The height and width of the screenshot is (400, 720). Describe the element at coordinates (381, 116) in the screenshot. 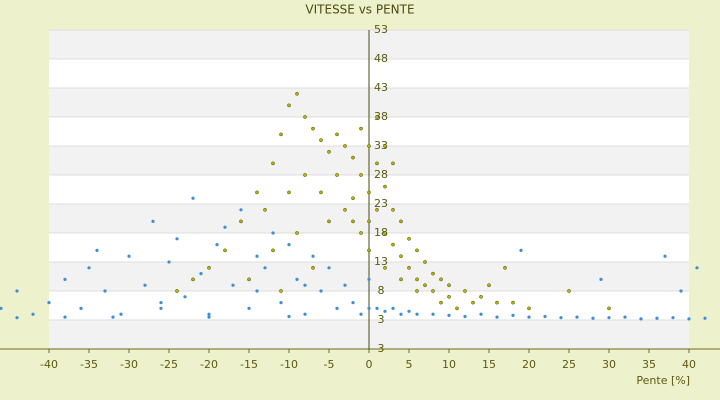

I see `y-tick-label: 38` at that location.